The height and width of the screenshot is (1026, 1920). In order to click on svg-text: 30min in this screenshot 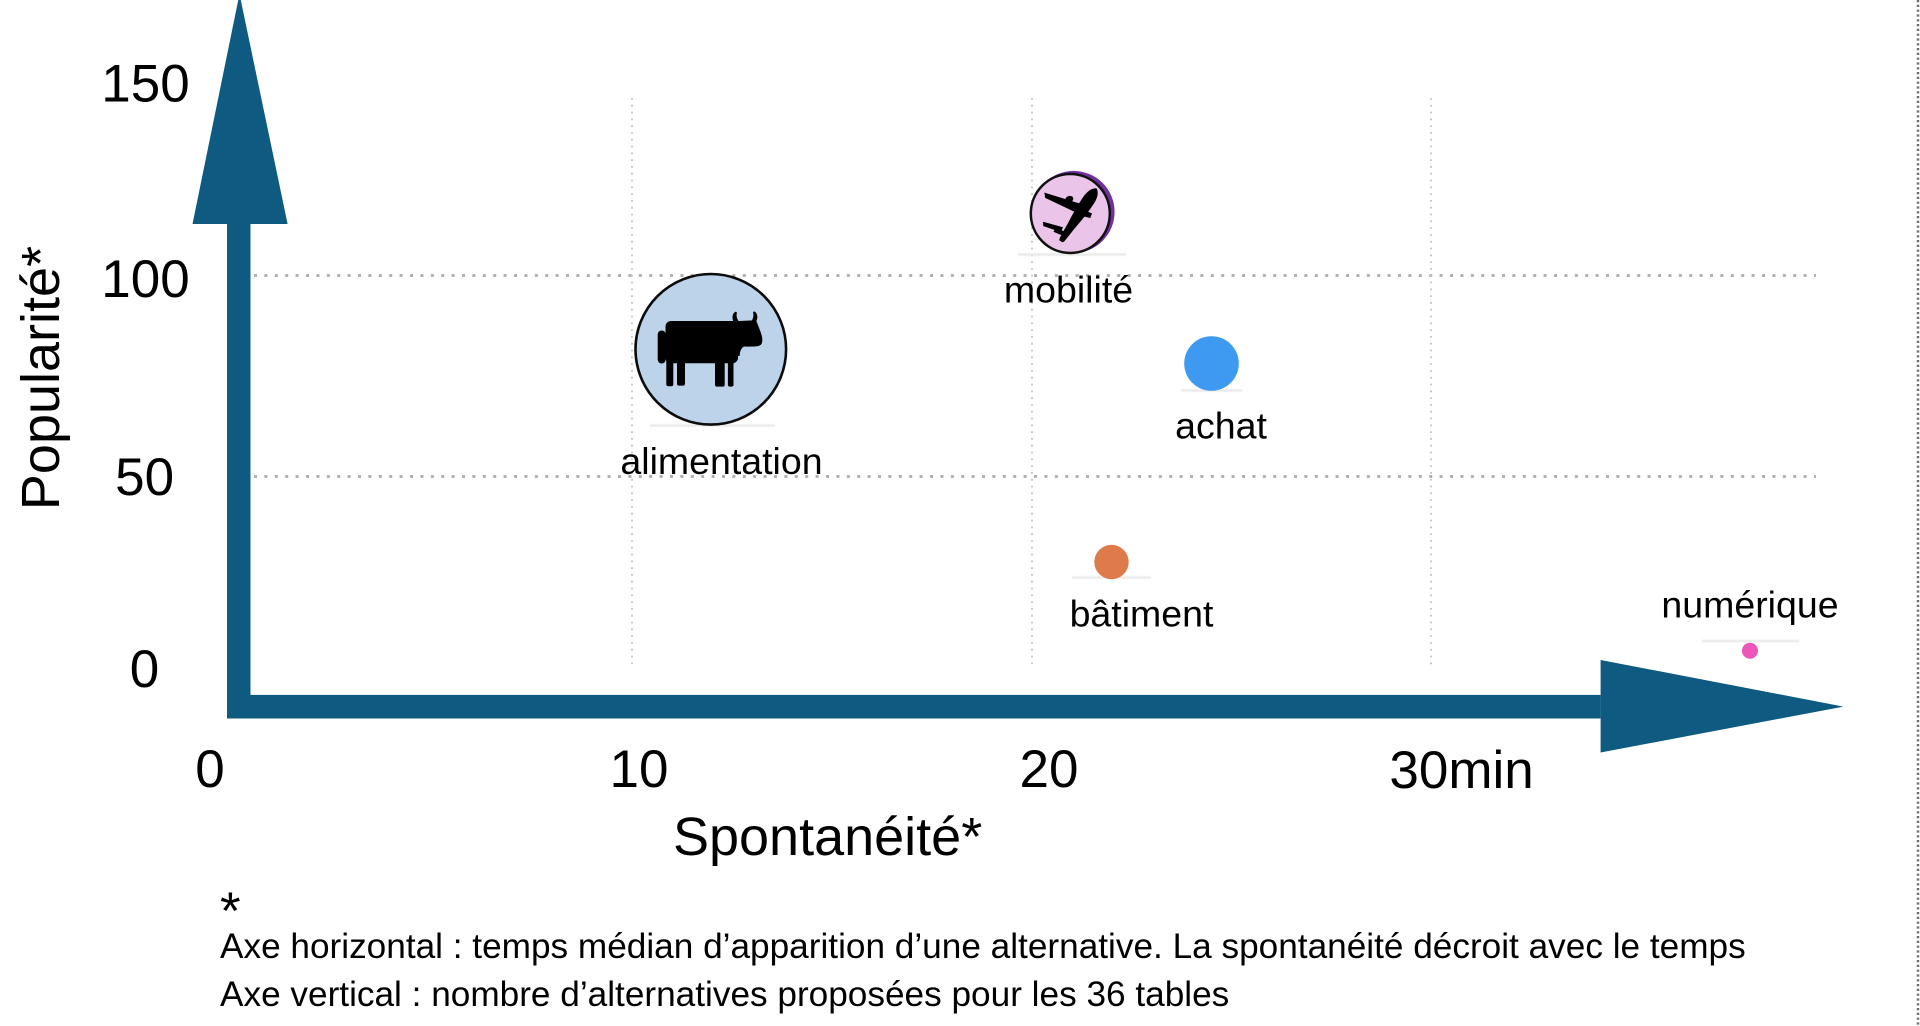, I will do `click(1461, 770)`.